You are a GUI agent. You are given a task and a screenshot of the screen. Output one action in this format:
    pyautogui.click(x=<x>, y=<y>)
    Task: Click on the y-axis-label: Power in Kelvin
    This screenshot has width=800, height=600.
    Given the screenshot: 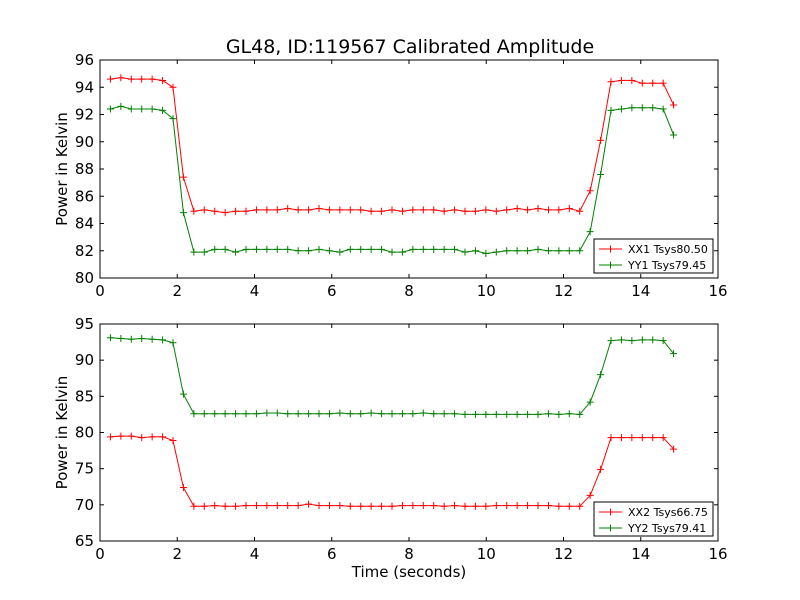 What is the action you would take?
    pyautogui.click(x=62, y=169)
    